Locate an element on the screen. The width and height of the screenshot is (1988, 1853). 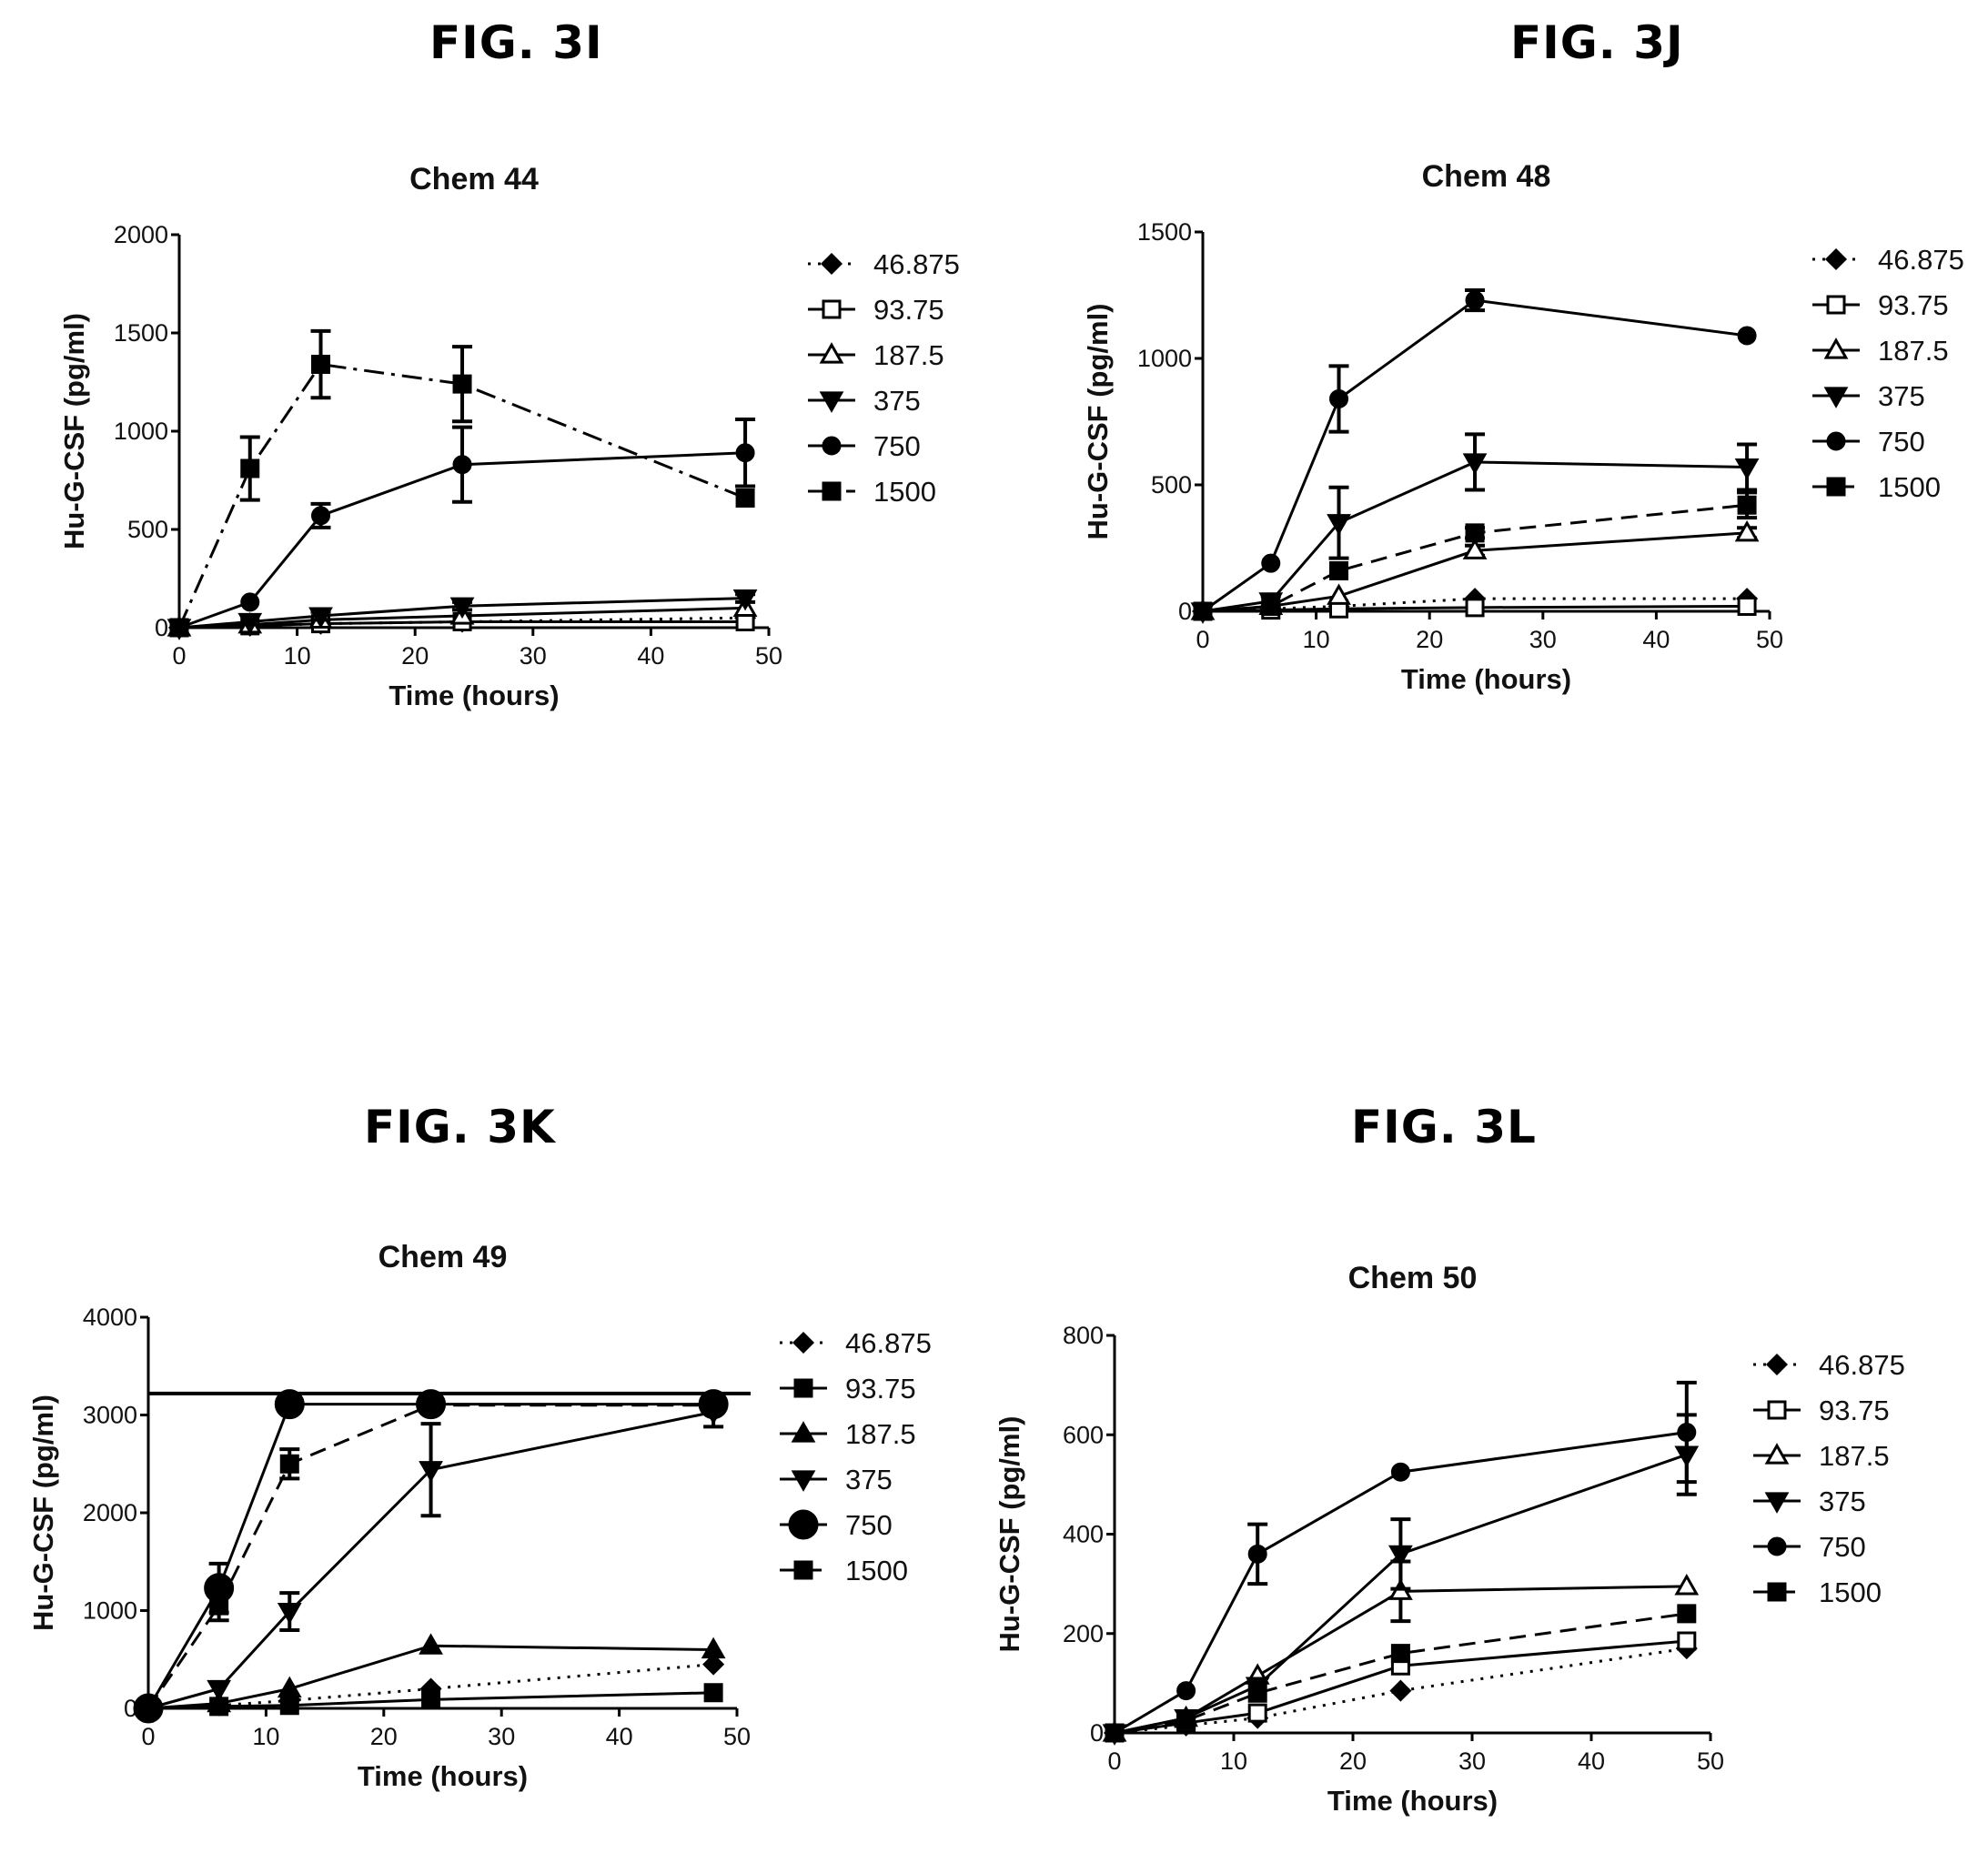
chart-title: Chem 44 is located at coordinates (474, 179).